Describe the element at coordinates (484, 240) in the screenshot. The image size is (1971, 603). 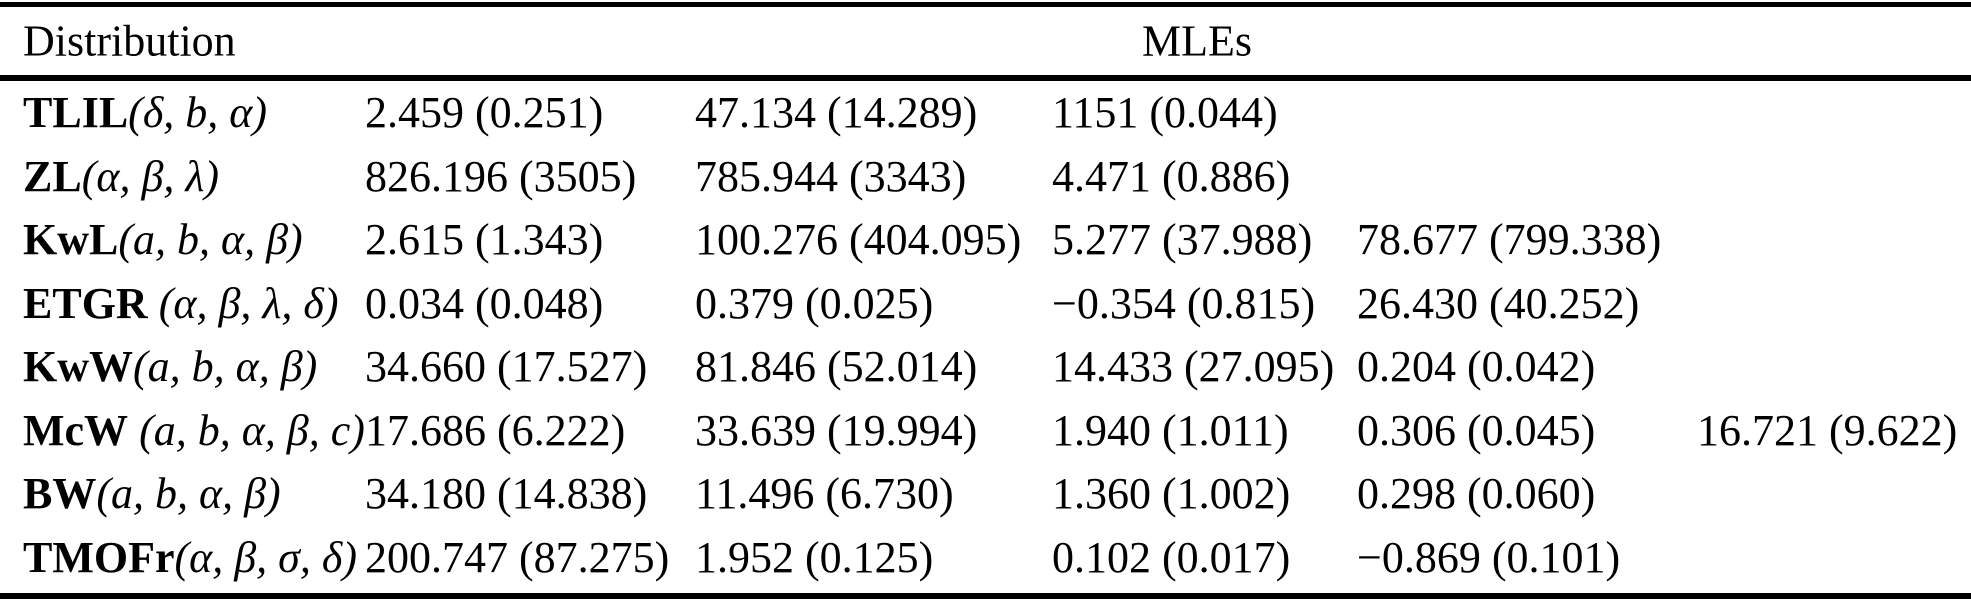
I see `mle-cell-1: 2.615 (1.343)` at that location.